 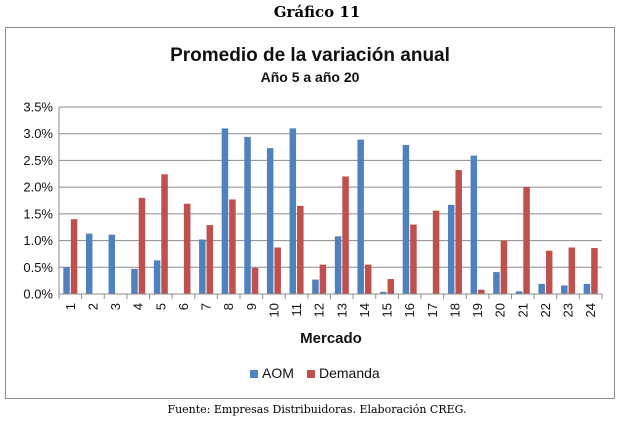 I want to click on legend-swatch-demanda, so click(x=311, y=374).